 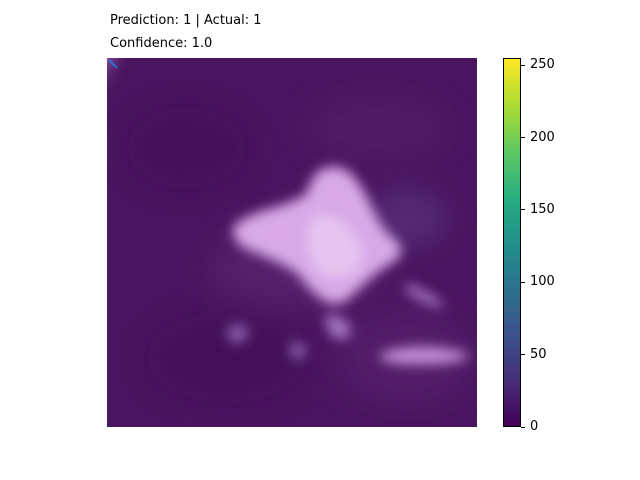 I want to click on corner-mark, so click(x=113, y=64).